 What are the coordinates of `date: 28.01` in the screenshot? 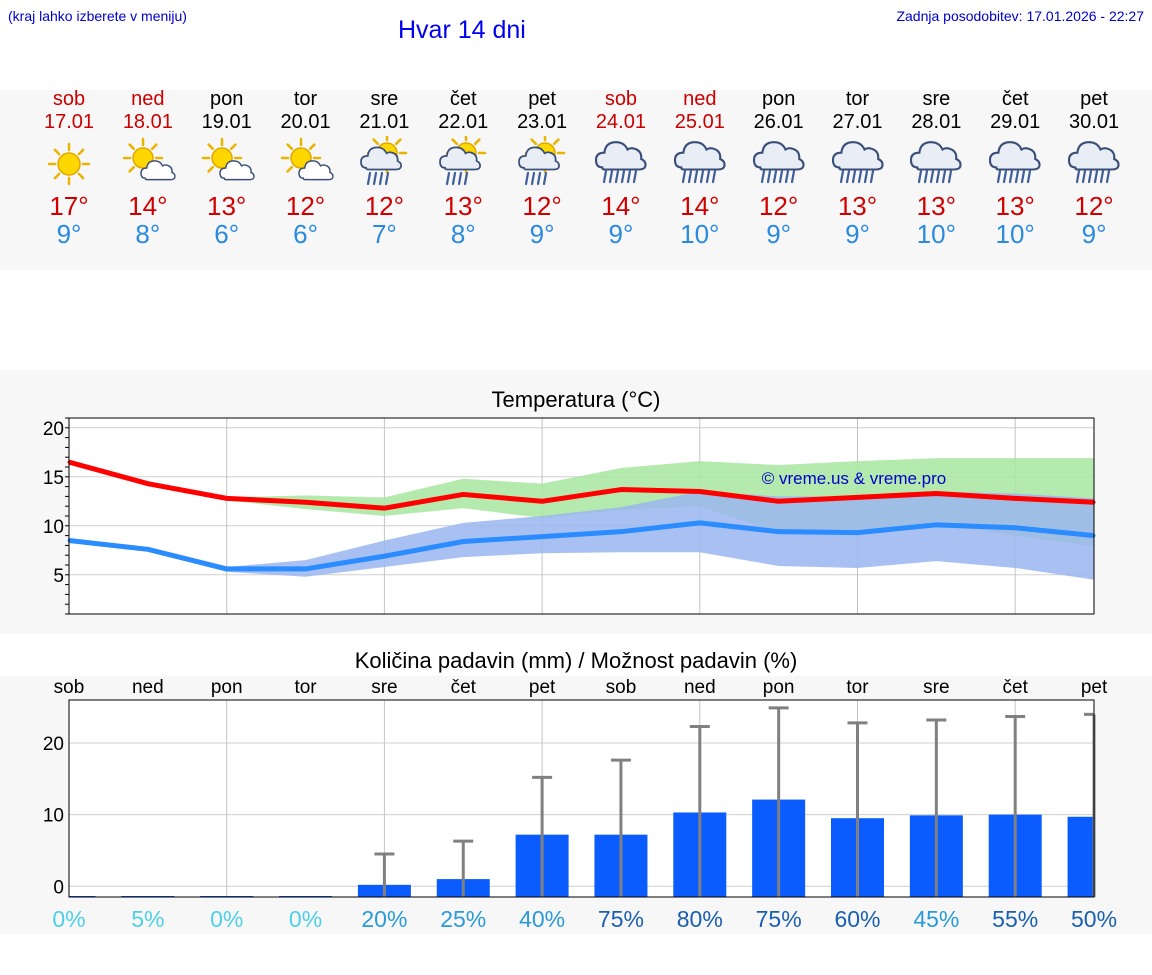 It's located at (936, 122).